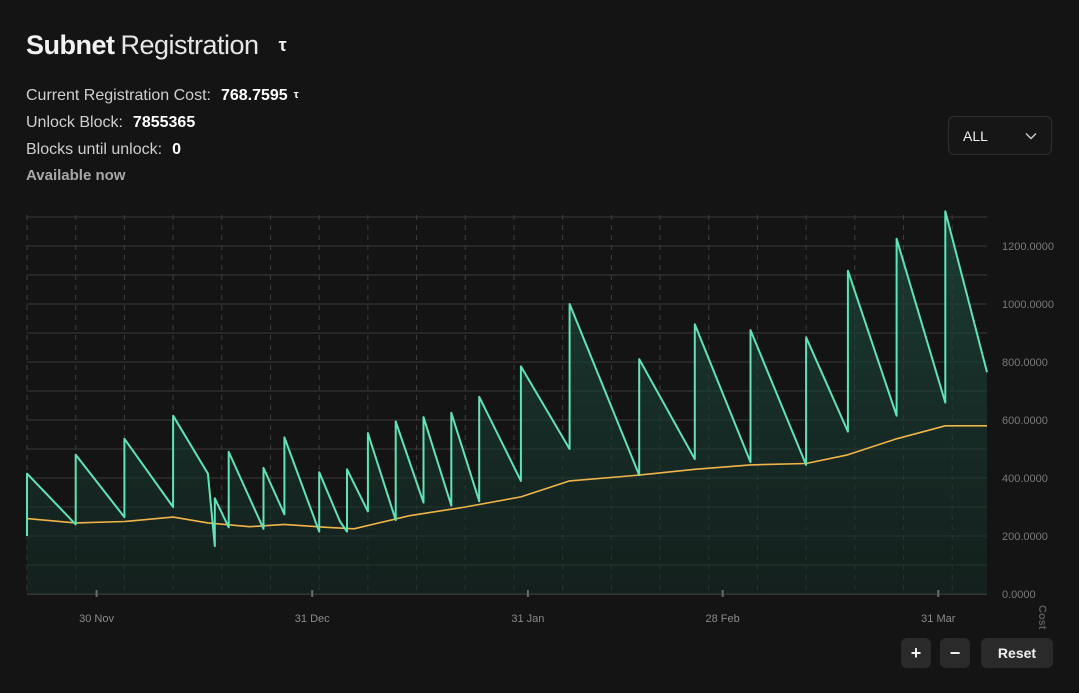 This screenshot has width=1079, height=693. I want to click on y-tick-label: 600.0000, so click(1025, 421).